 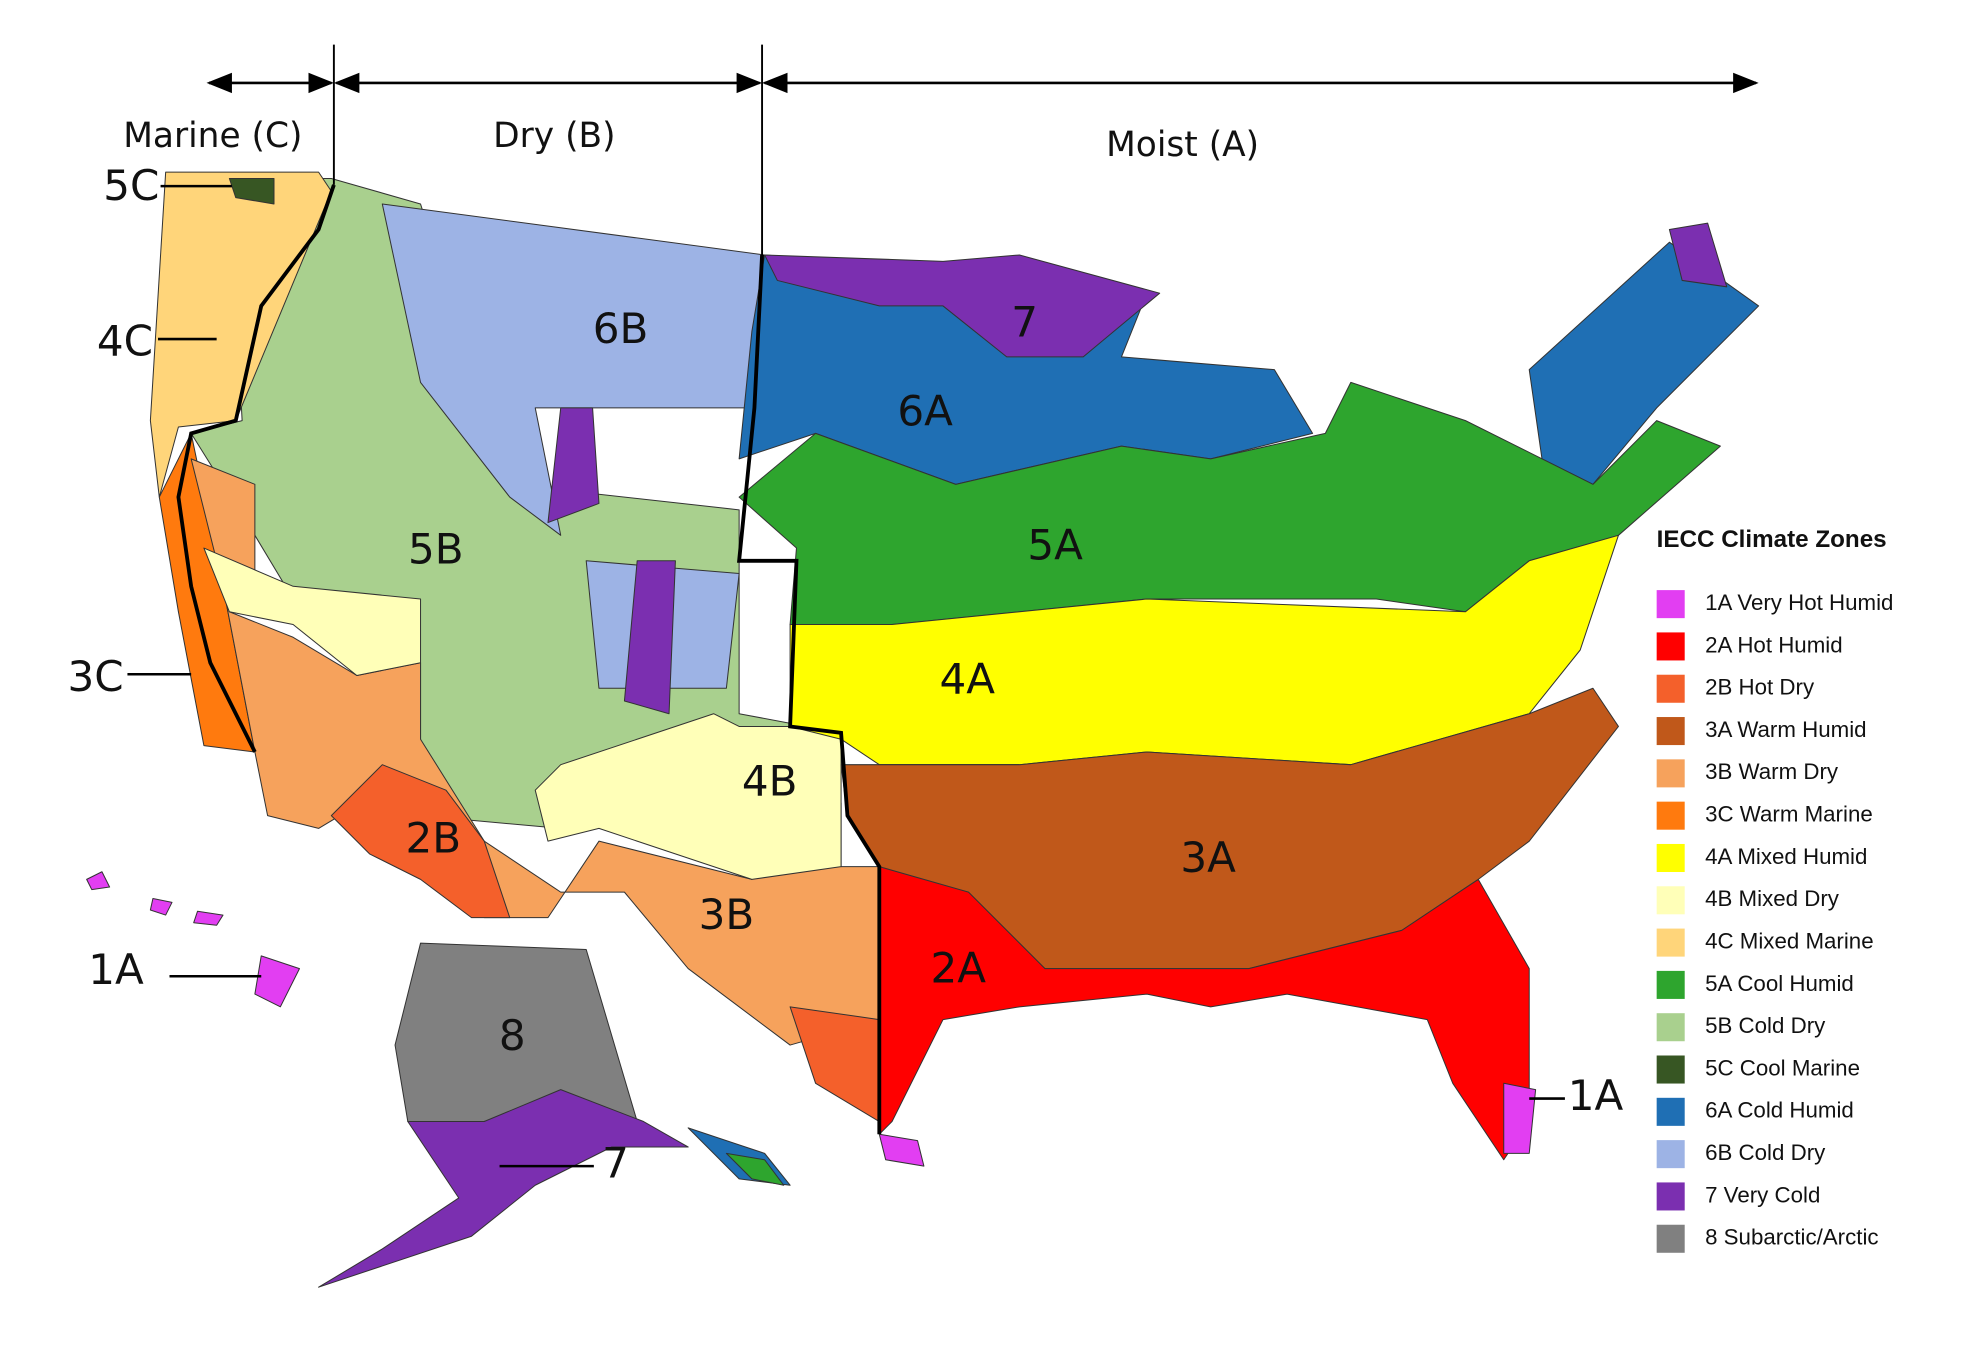 I want to click on legend-label: 1A Very Hot Humid, so click(x=1799, y=602).